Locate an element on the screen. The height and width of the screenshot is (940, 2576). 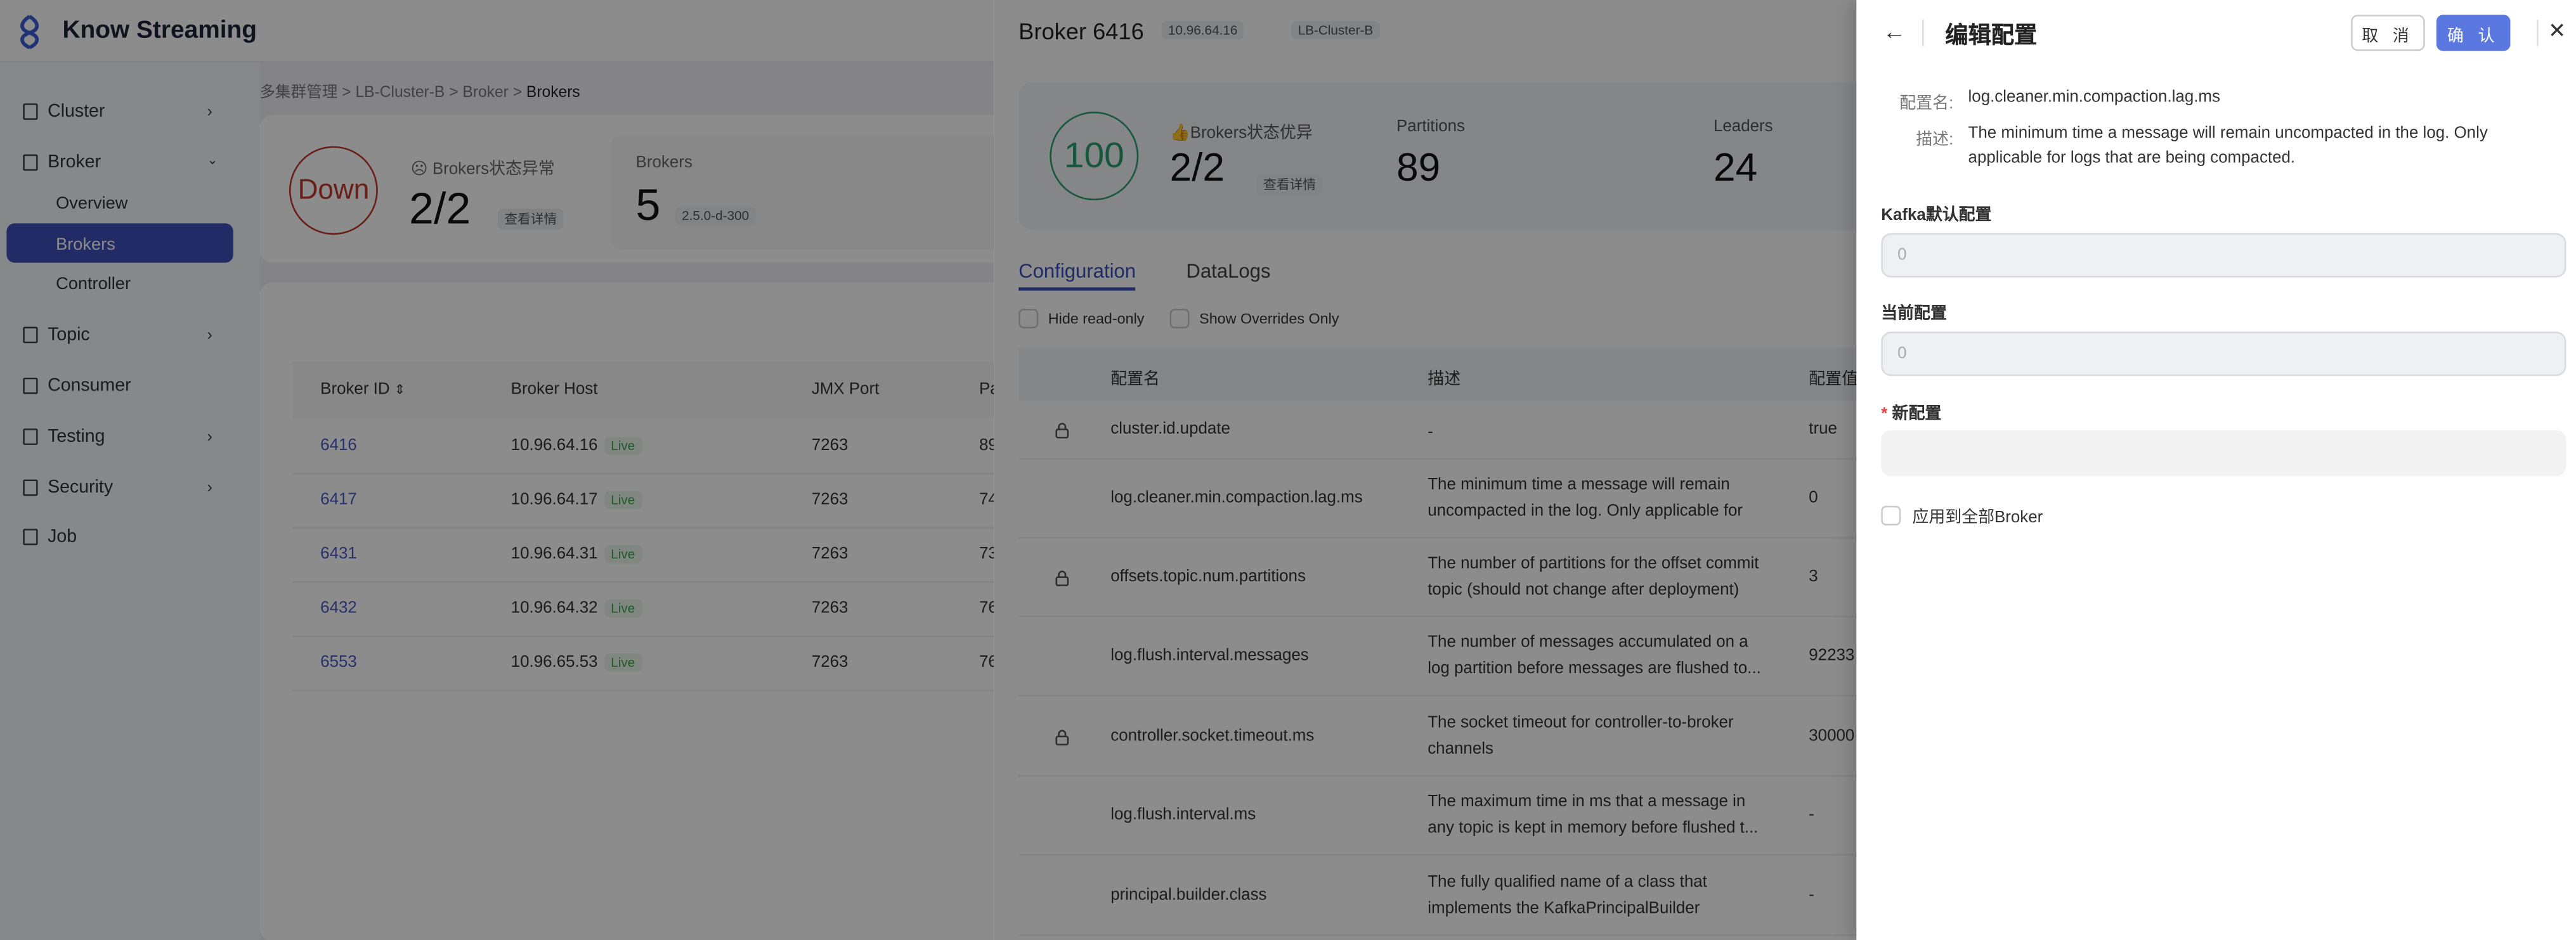
sidebar-item-consumer: Consumer is located at coordinates (77, 386).